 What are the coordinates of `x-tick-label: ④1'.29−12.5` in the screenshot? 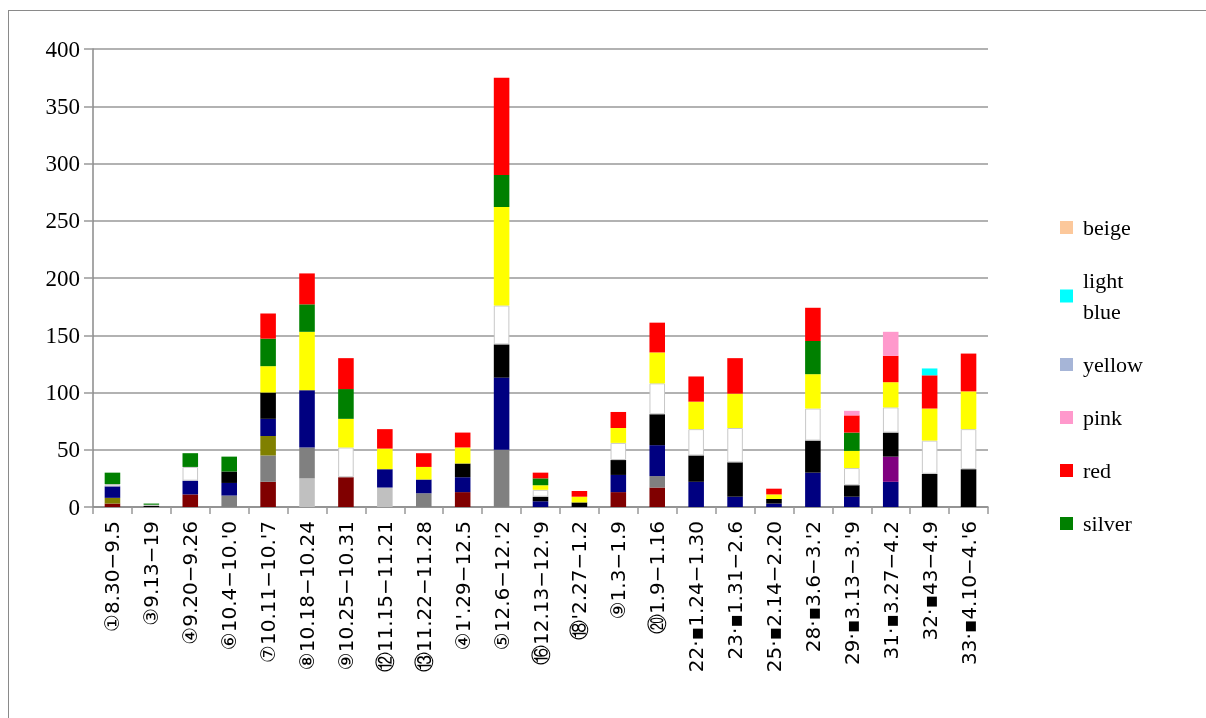 It's located at (462, 586).